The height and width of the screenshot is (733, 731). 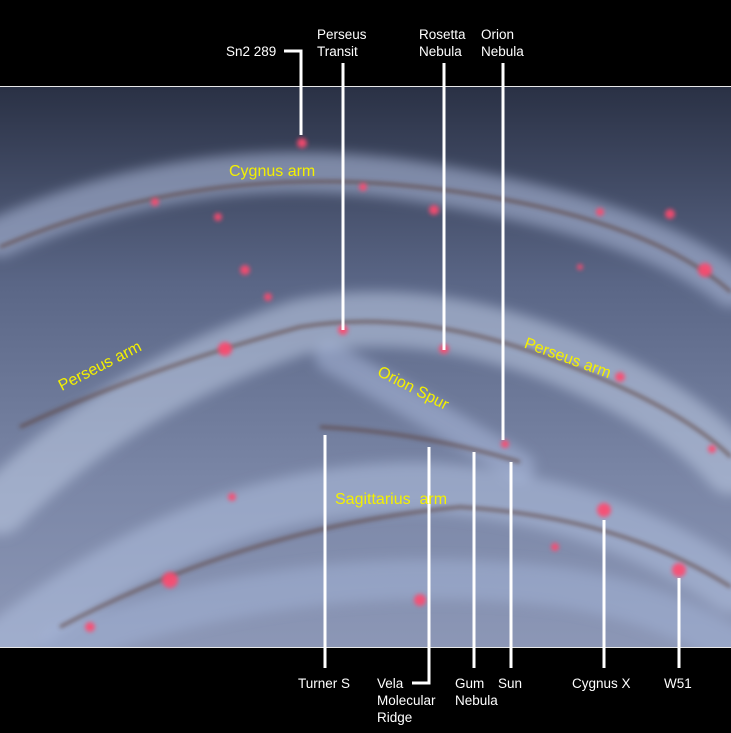 What do you see at coordinates (510, 683) in the screenshot?
I see `label-sun: Sun` at bounding box center [510, 683].